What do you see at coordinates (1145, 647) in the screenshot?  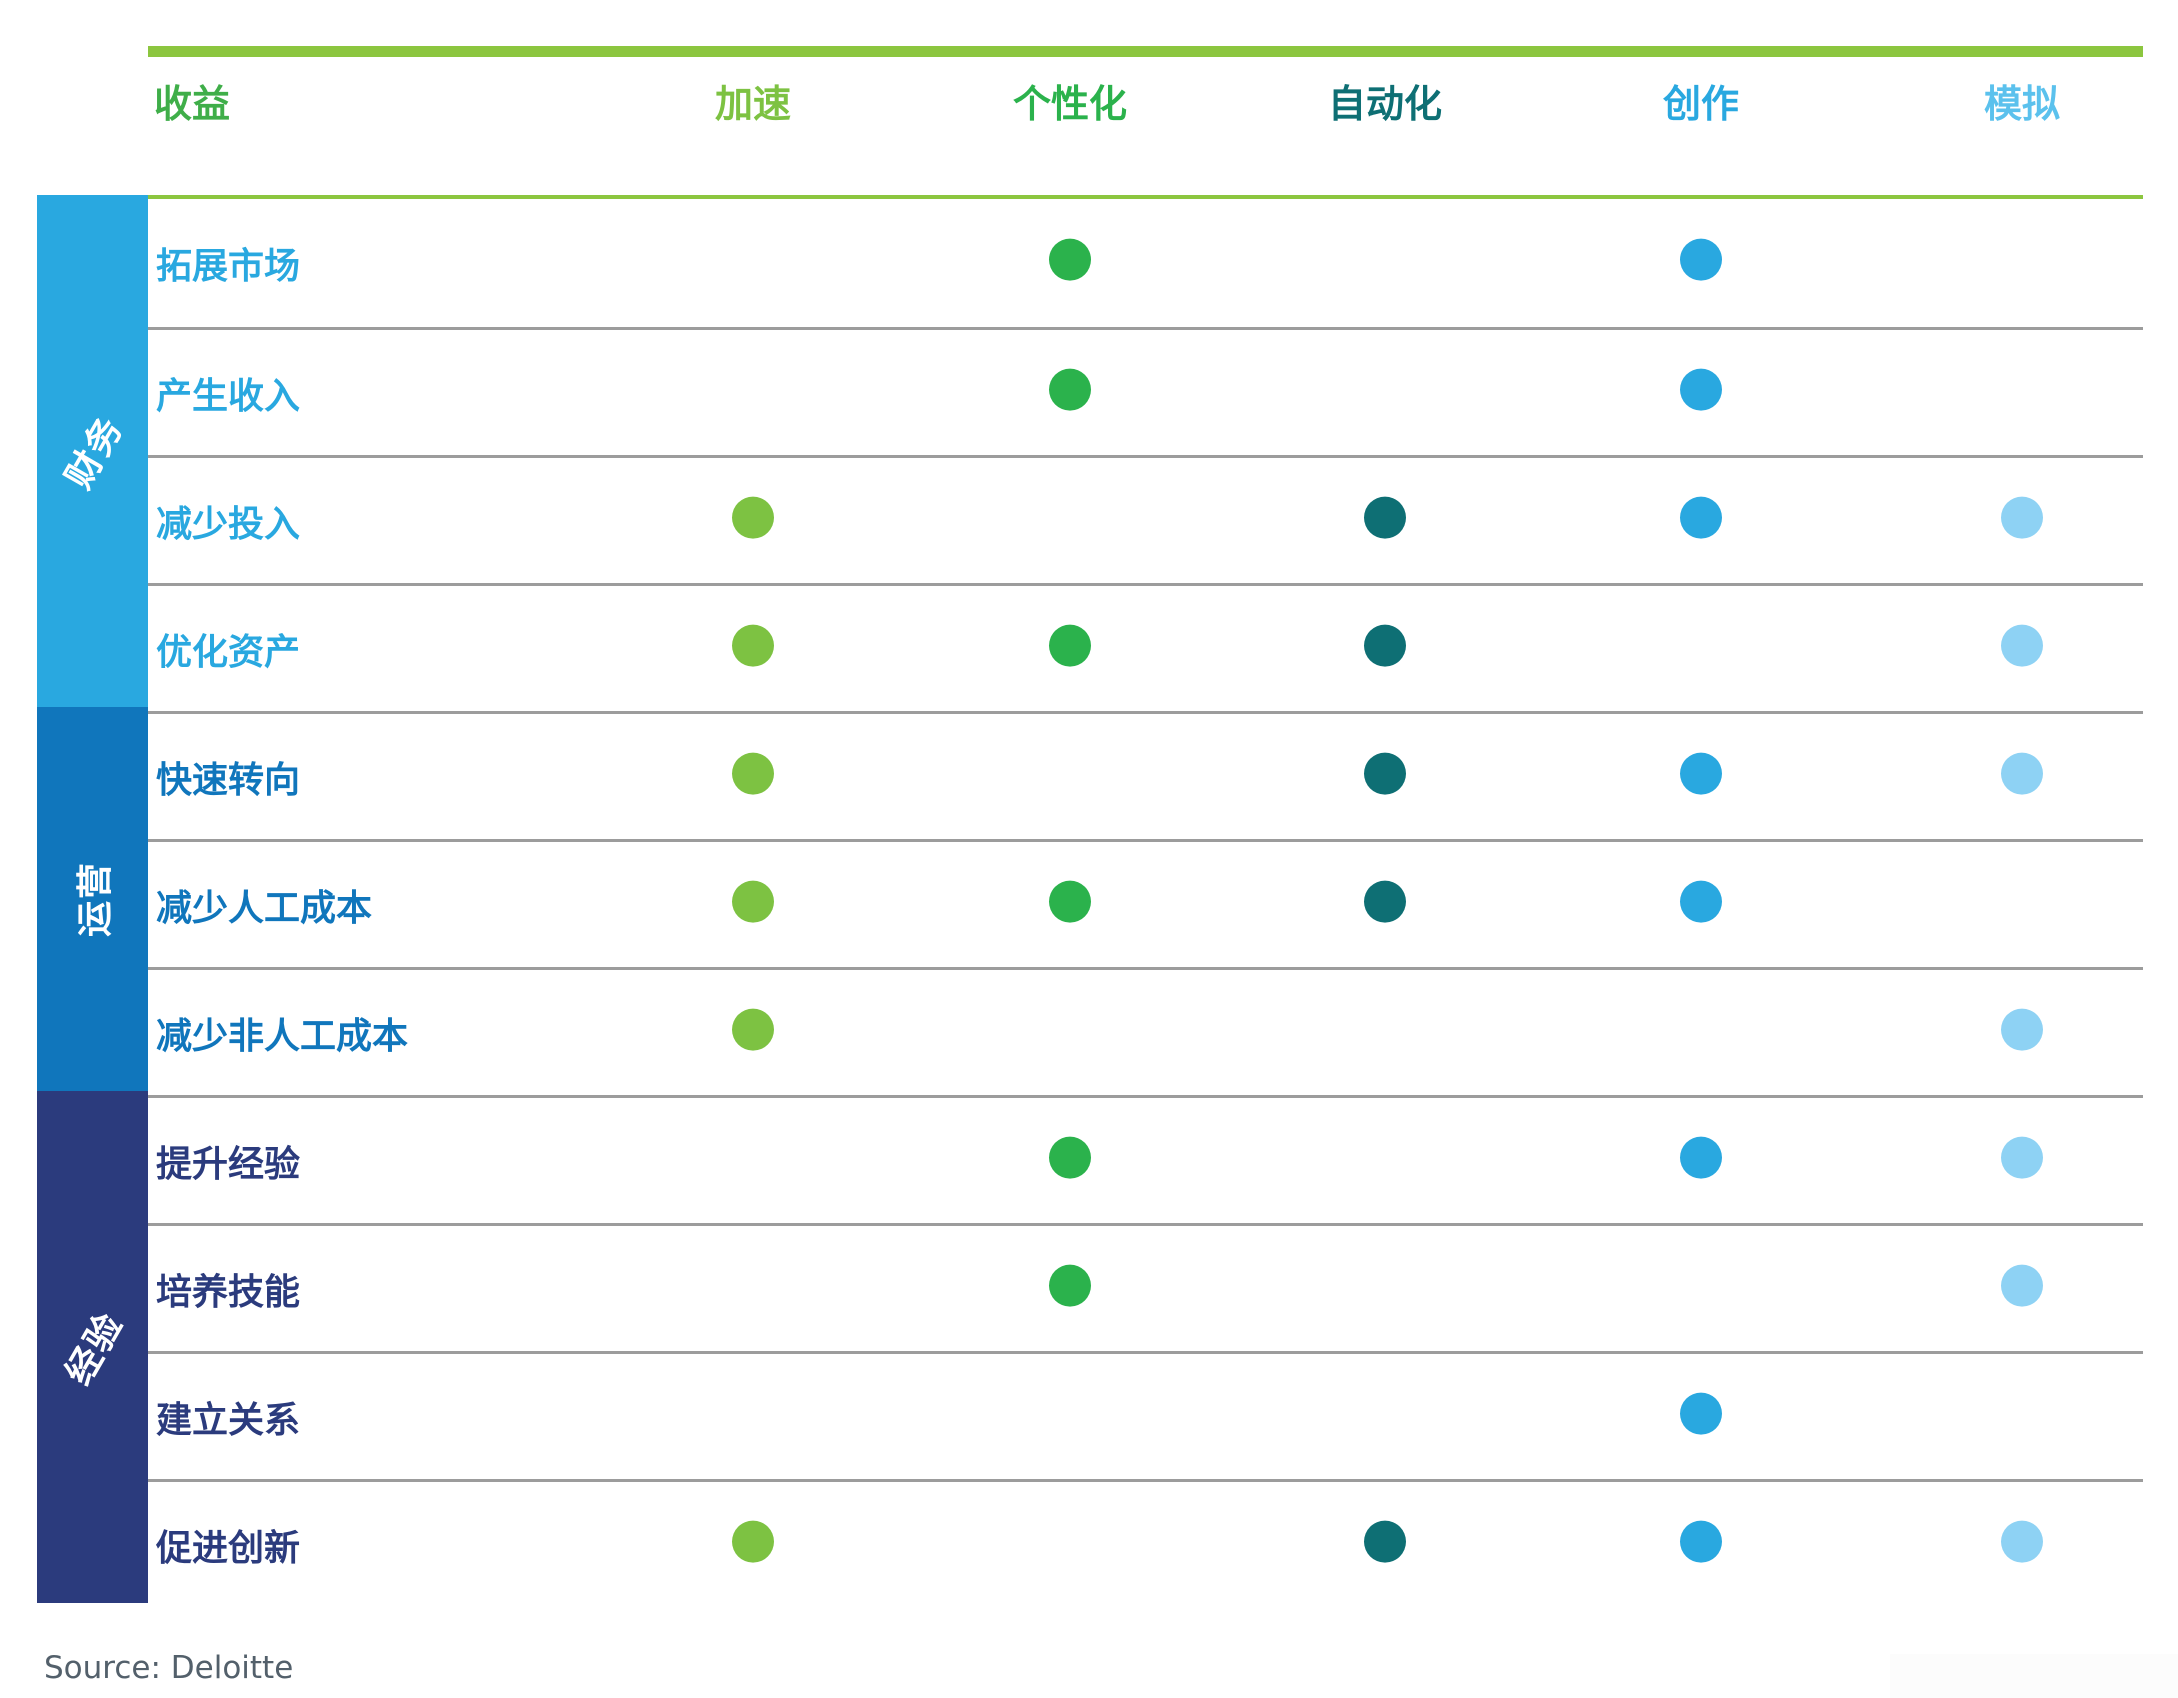 I see `table-row: 优化资产` at bounding box center [1145, 647].